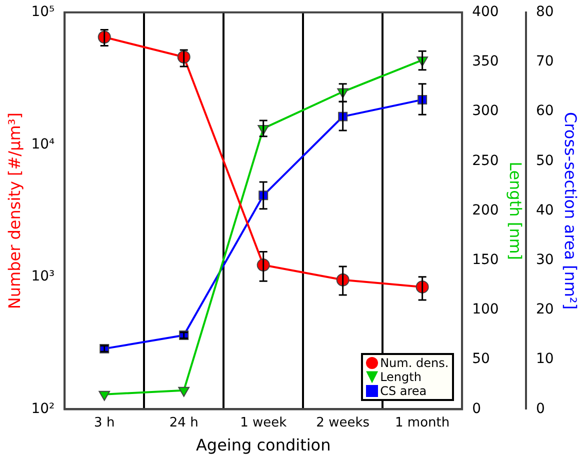 The height and width of the screenshot is (456, 585). I want to click on y3-tick-label: 80, so click(545, 12).